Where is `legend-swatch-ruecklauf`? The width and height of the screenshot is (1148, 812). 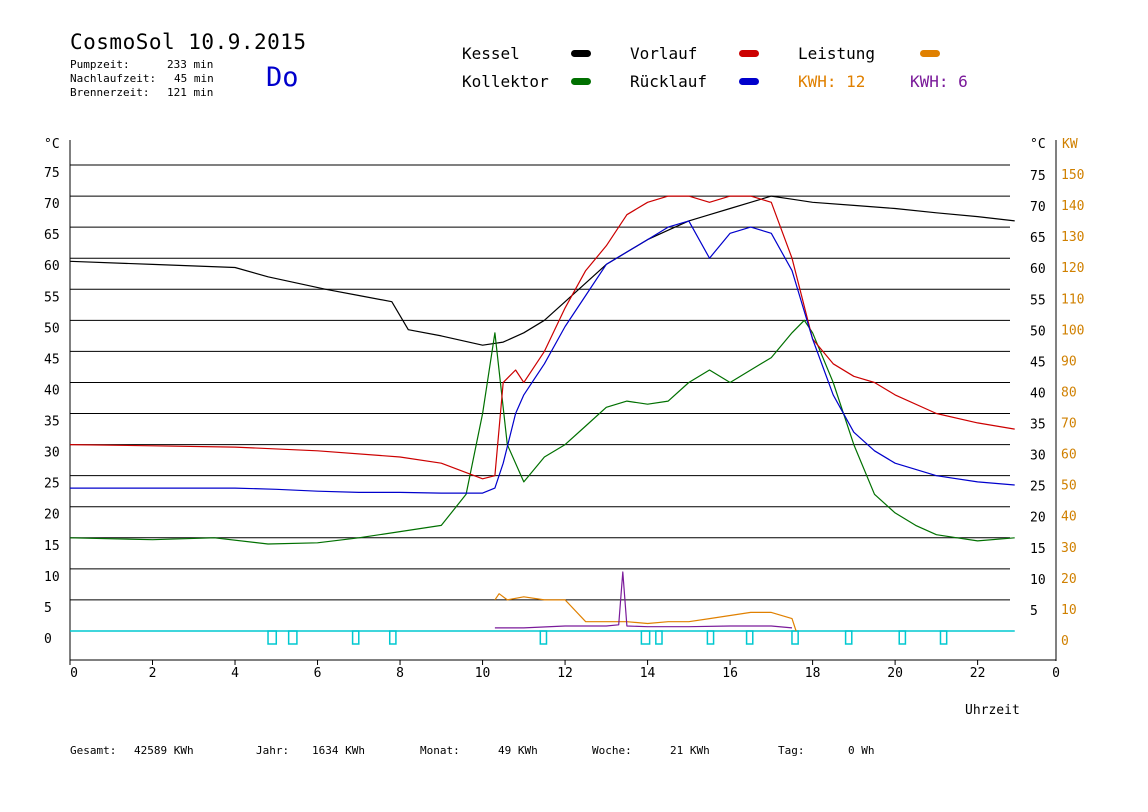 legend-swatch-ruecklauf is located at coordinates (749, 81).